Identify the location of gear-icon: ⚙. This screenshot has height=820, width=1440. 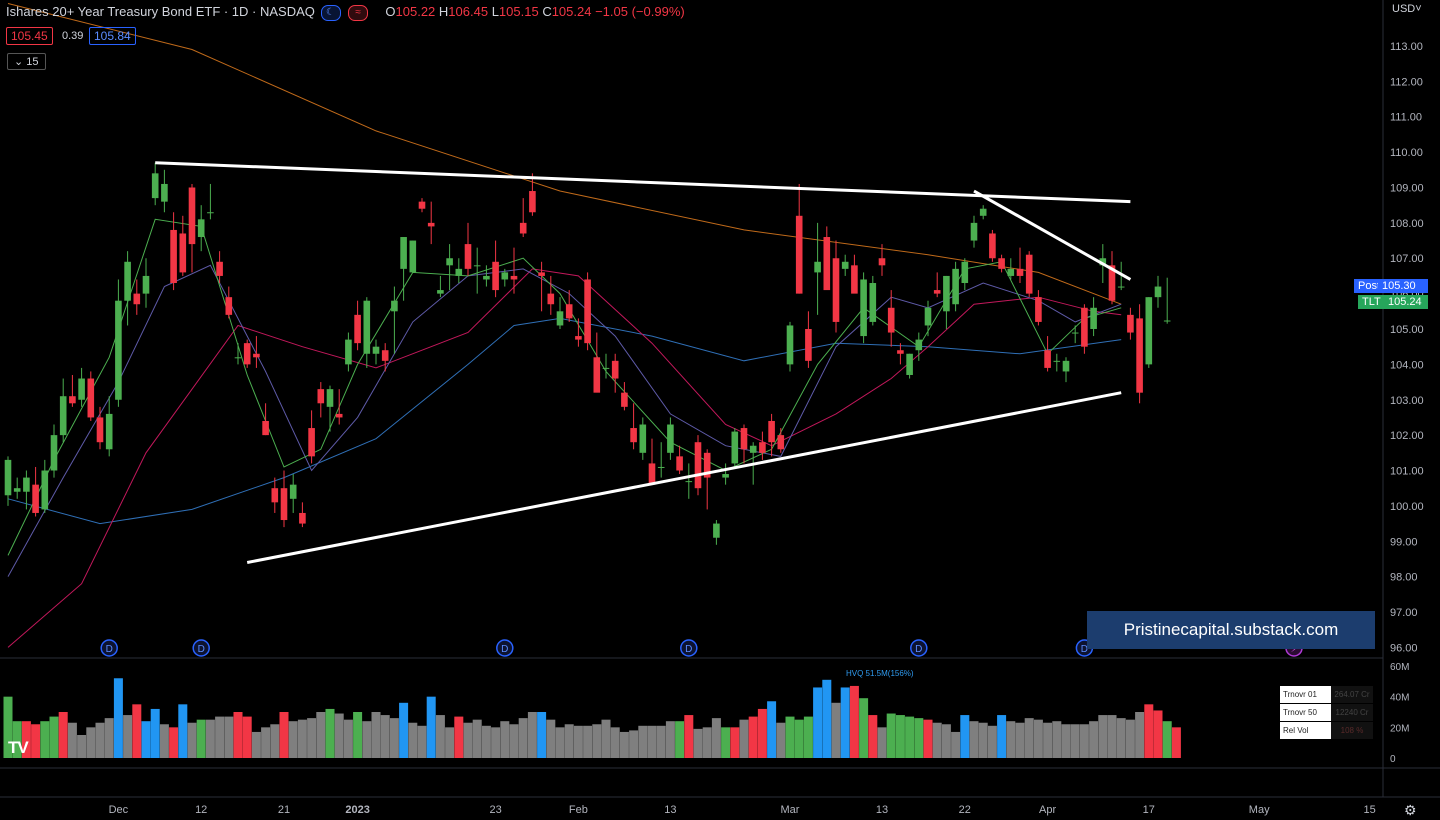
(1410, 810).